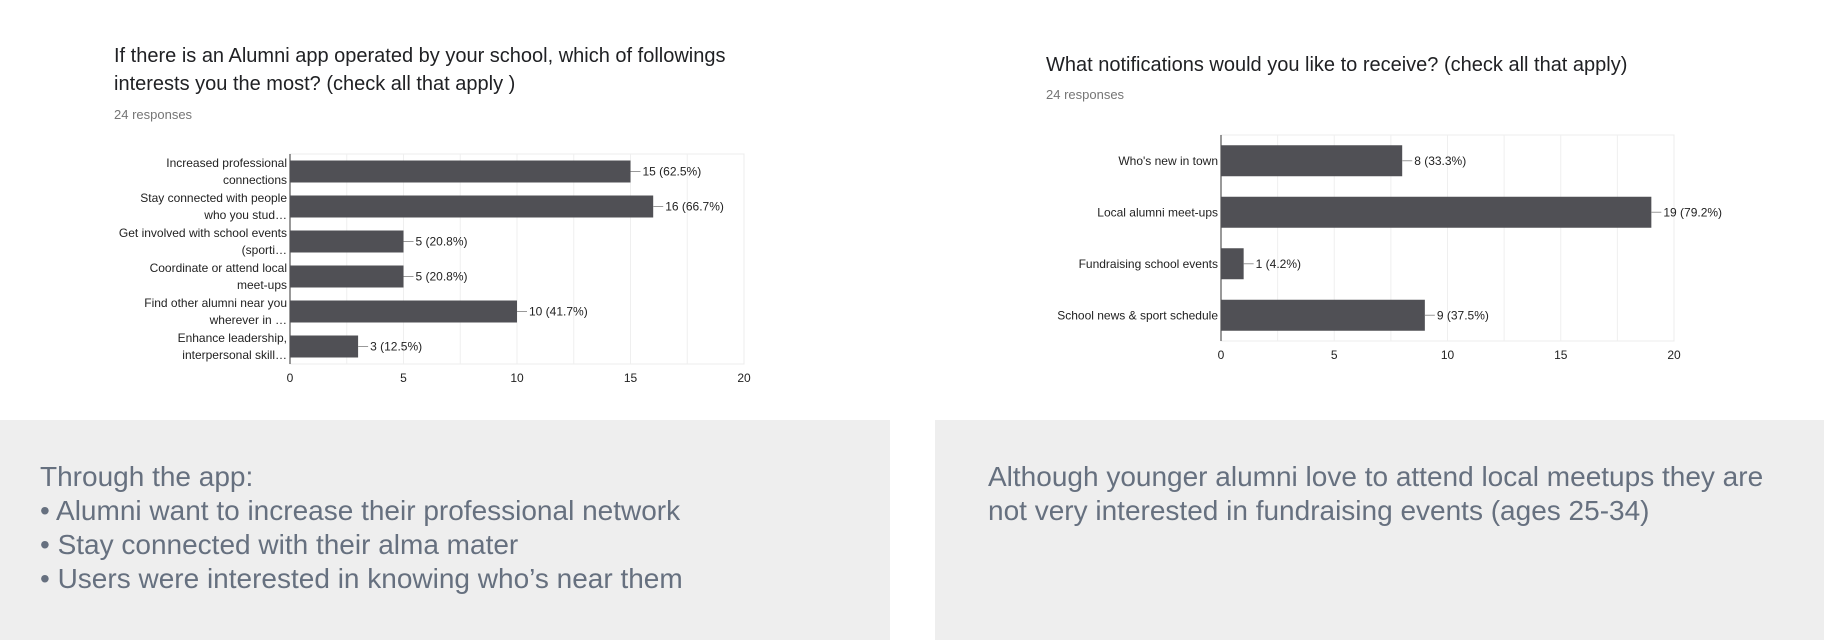 Image resolution: width=1824 pixels, height=640 pixels. Describe the element at coordinates (694, 207) in the screenshot. I see `data-label: 16 (66.7%)` at that location.